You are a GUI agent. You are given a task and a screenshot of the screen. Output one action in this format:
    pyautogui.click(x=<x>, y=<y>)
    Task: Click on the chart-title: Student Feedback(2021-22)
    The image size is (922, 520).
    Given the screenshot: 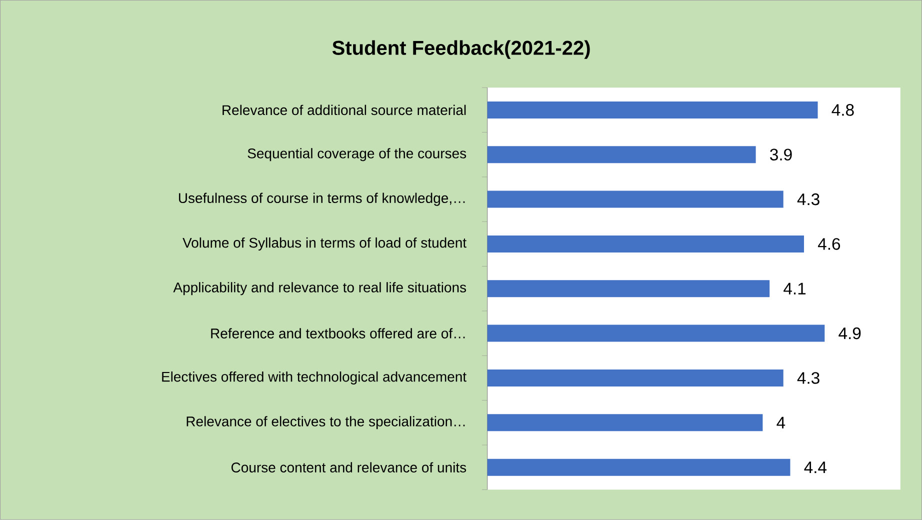 What is the action you would take?
    pyautogui.click(x=461, y=49)
    